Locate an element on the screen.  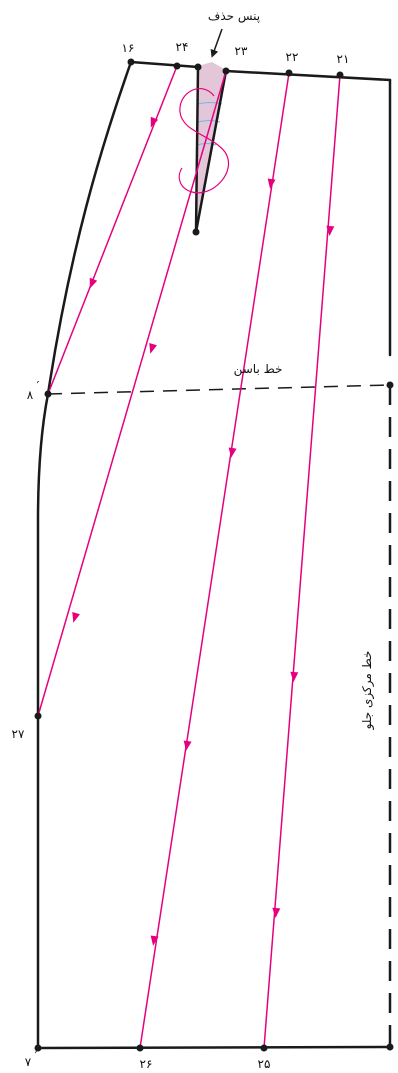
center-front-line-label: خط مرکزی جلو is located at coordinates (367, 691).